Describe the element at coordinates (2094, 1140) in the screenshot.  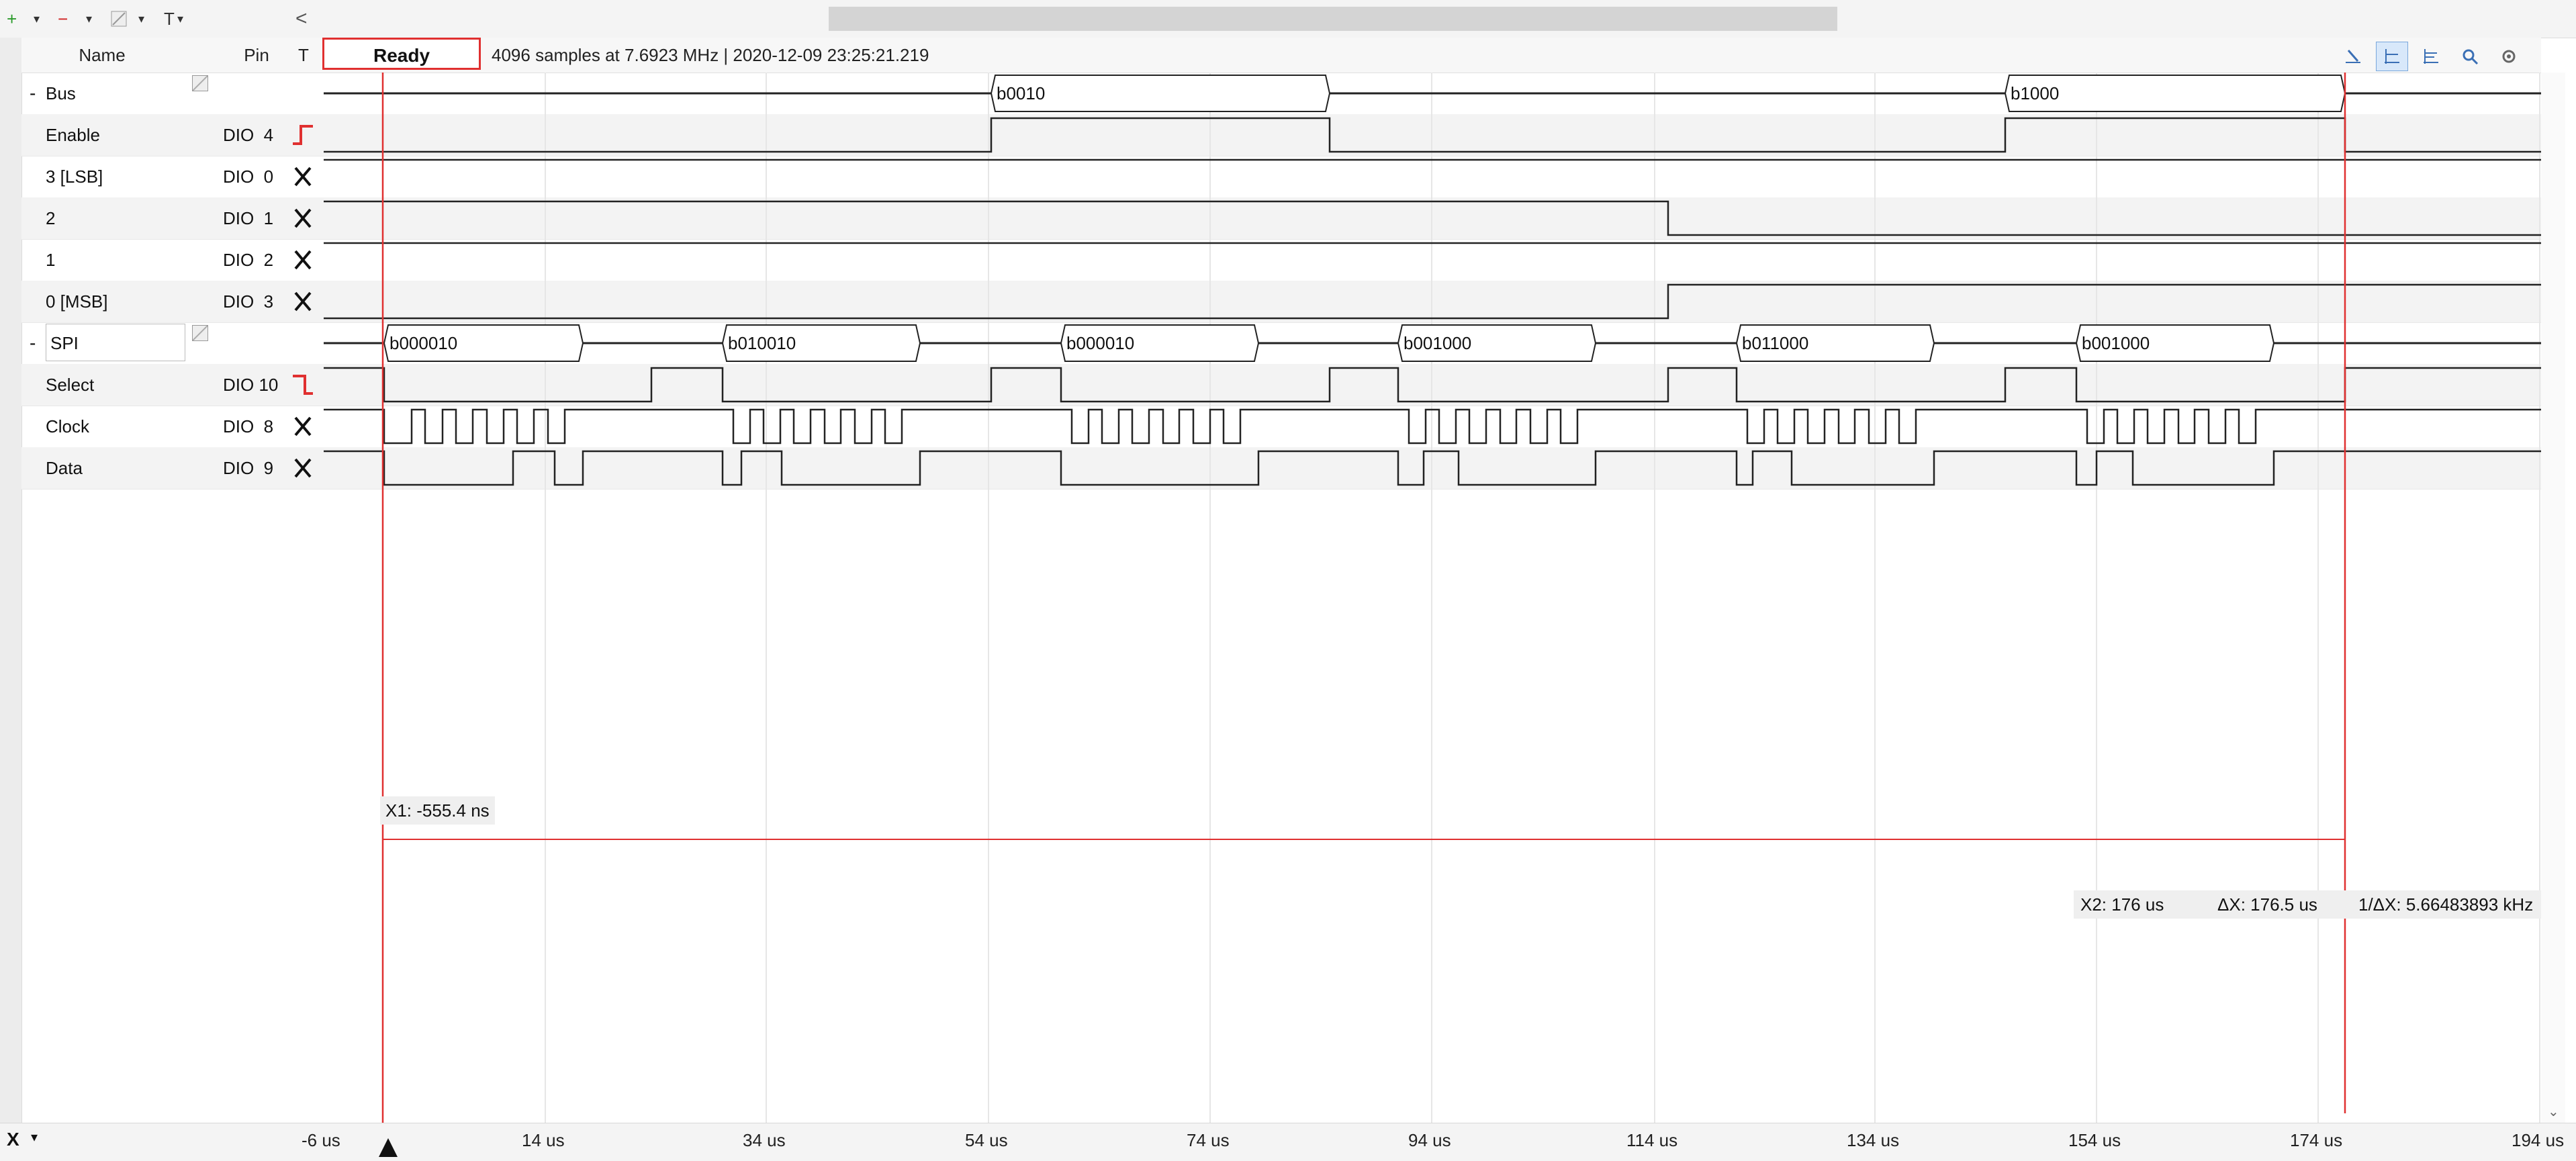
I see `time-tick-label: 154 us` at that location.